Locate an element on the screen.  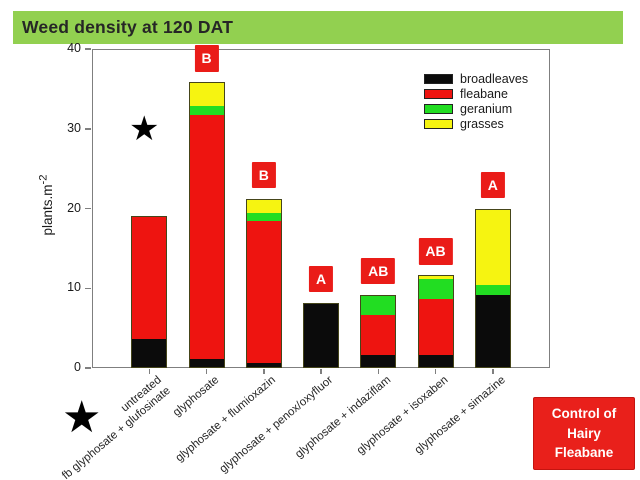
legend-item: broadleaves is located at coordinates (476, 78).